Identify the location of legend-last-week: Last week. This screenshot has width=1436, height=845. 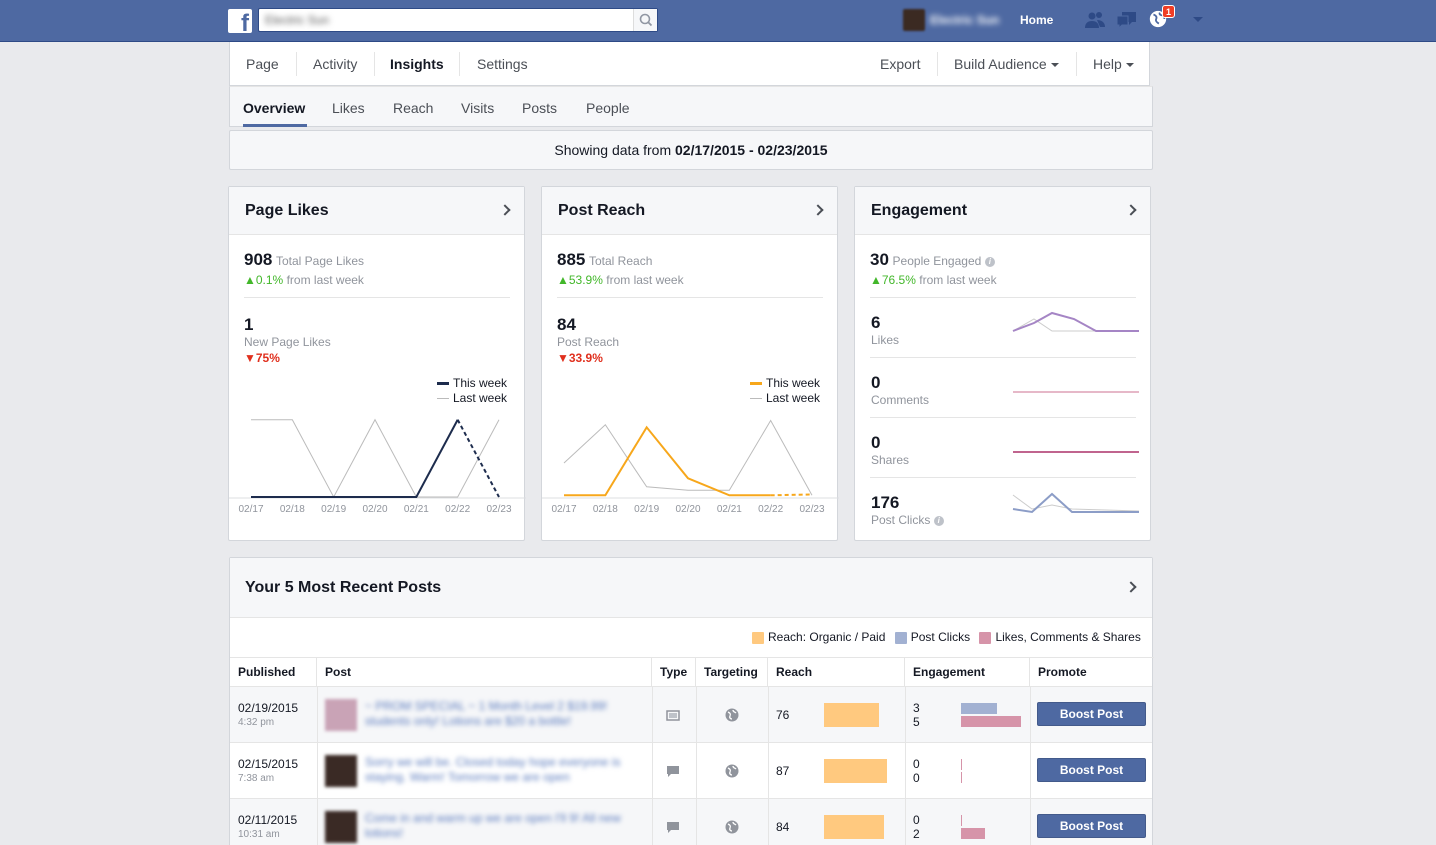
(472, 398).